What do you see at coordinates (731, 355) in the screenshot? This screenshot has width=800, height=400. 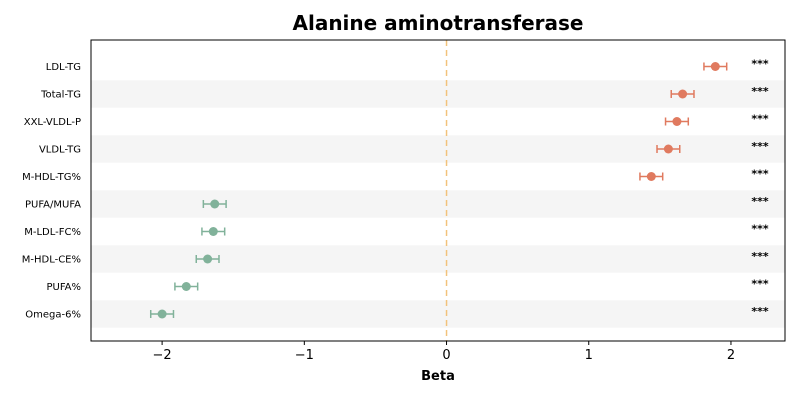 I see `x-tick-label: 2` at bounding box center [731, 355].